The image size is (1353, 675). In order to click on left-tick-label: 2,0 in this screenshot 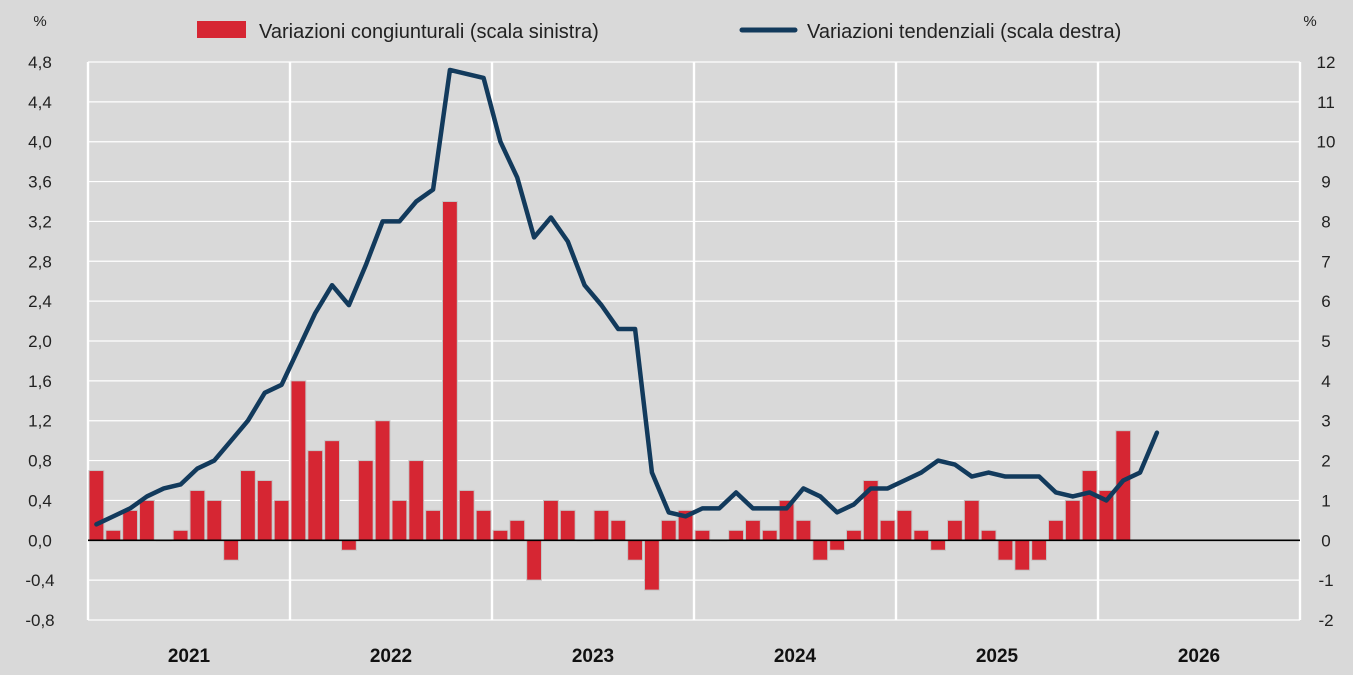, I will do `click(40, 341)`.